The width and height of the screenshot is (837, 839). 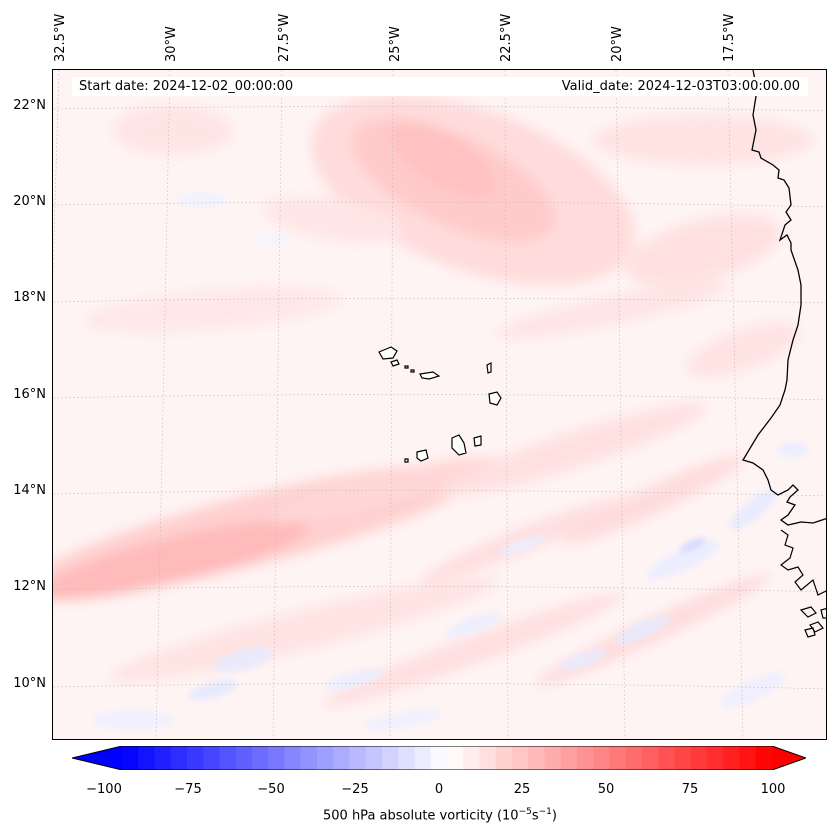 I want to click on lon-label-27-5w: 27.5°W, so click(x=284, y=37).